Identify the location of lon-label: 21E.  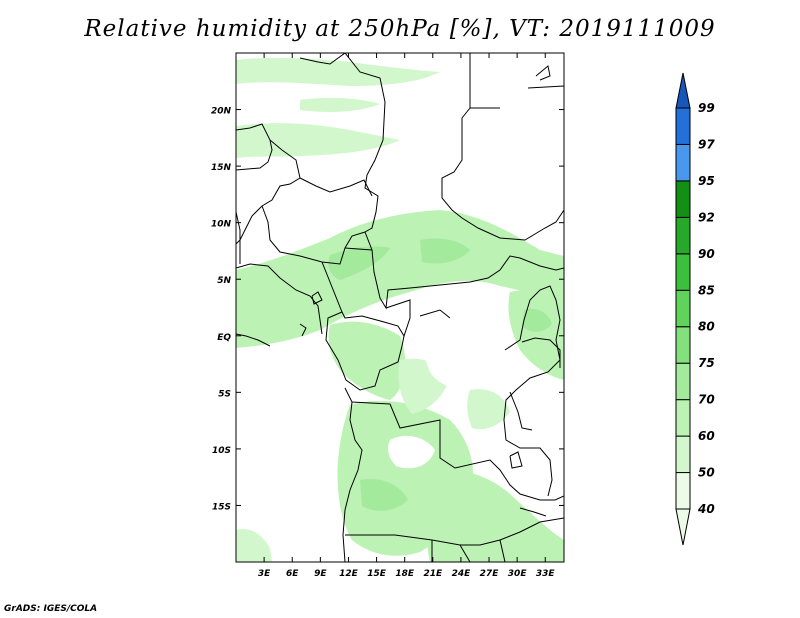
(433, 574).